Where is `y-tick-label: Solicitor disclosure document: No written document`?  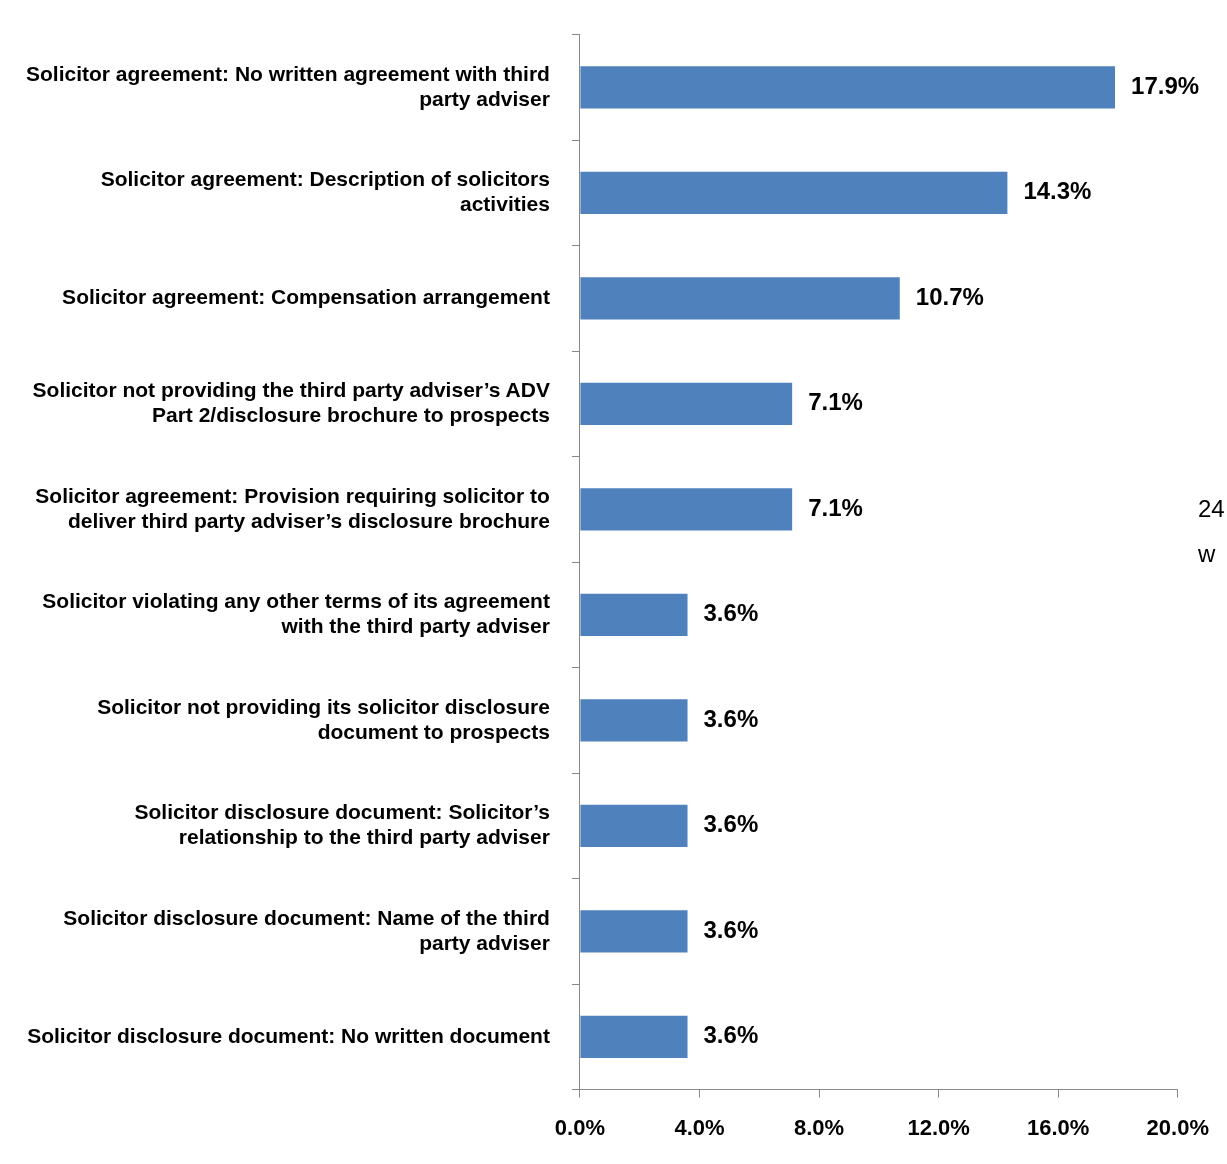
y-tick-label: Solicitor disclosure document: No written document is located at coordinates (288, 1035).